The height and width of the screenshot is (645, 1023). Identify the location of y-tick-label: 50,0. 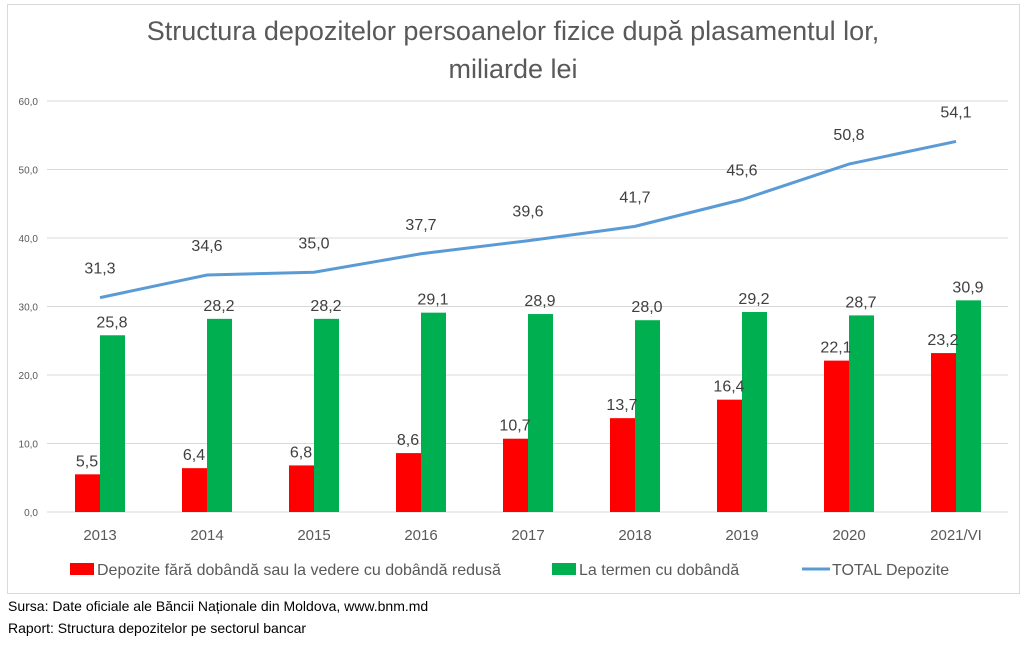
(29, 171).